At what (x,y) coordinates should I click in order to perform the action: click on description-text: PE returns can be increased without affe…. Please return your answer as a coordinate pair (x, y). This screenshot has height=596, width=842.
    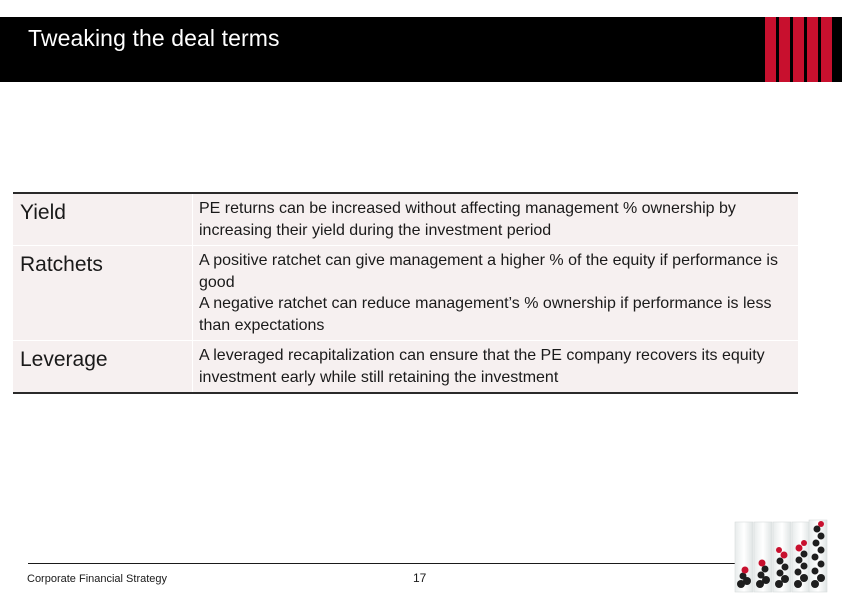
    Looking at the image, I should click on (467, 219).